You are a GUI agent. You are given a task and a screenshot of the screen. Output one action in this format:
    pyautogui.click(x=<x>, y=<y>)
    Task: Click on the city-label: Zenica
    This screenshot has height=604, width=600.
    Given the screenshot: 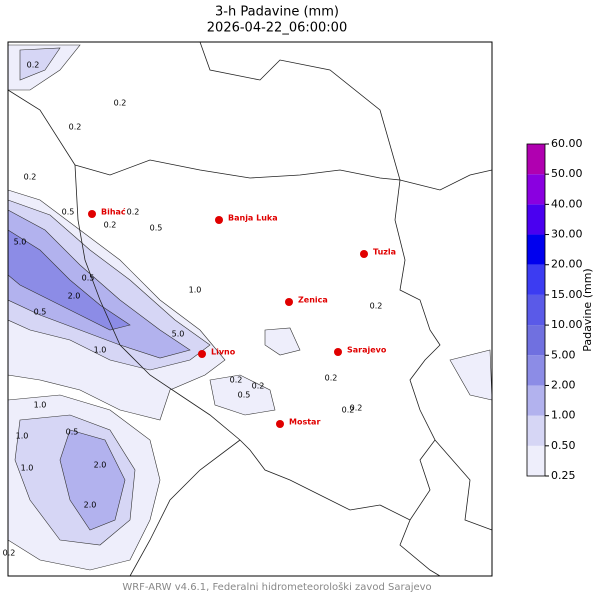 What is the action you would take?
    pyautogui.click(x=313, y=300)
    